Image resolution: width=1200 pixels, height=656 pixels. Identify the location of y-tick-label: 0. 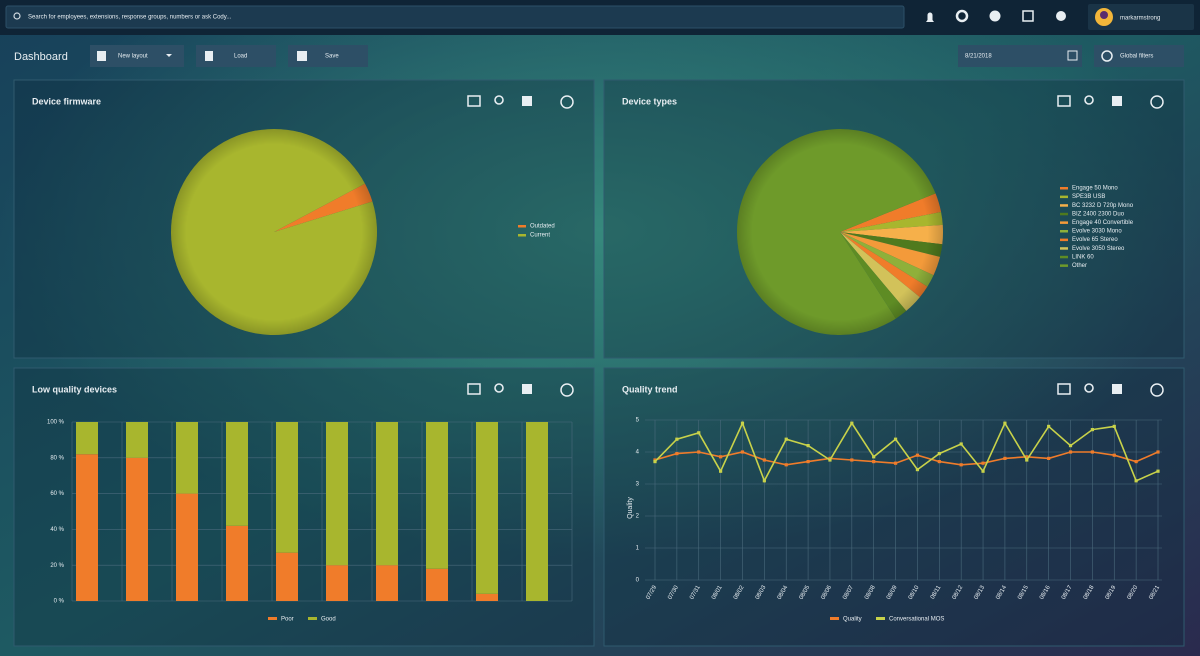
(638, 581).